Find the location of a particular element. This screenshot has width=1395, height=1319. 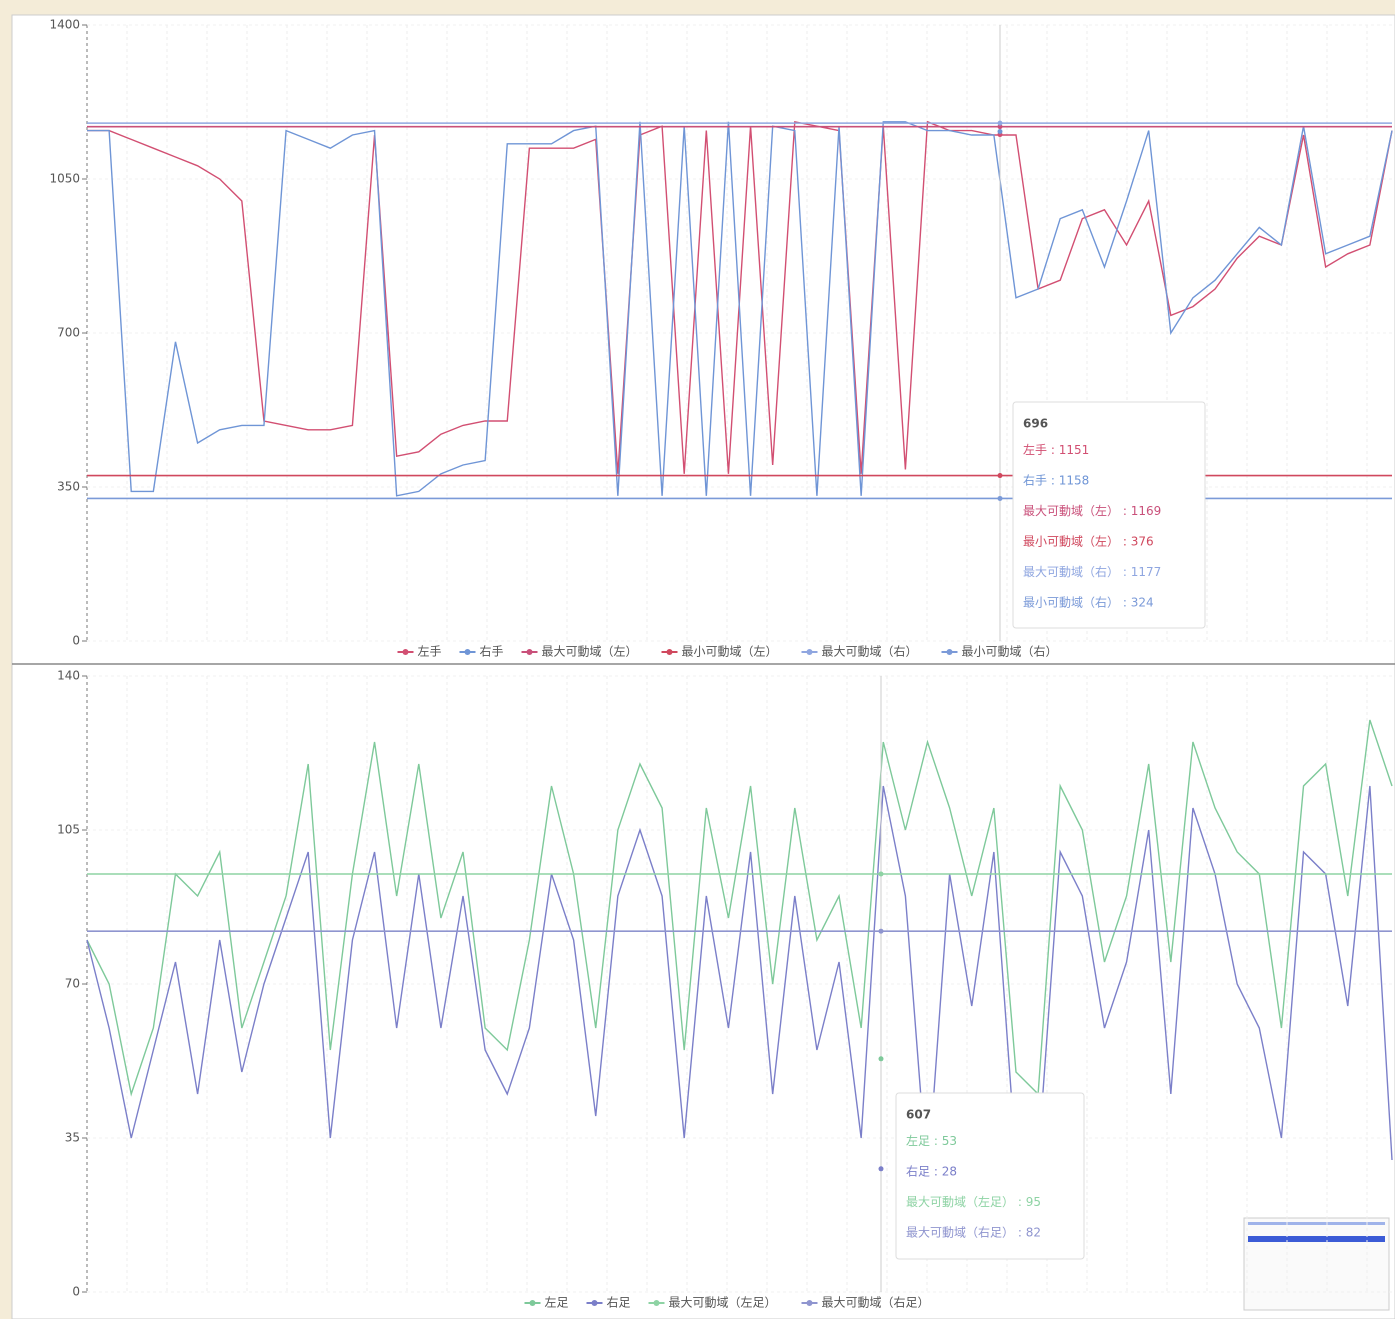

legend-item: 最大可動域（左） is located at coordinates (579, 651).